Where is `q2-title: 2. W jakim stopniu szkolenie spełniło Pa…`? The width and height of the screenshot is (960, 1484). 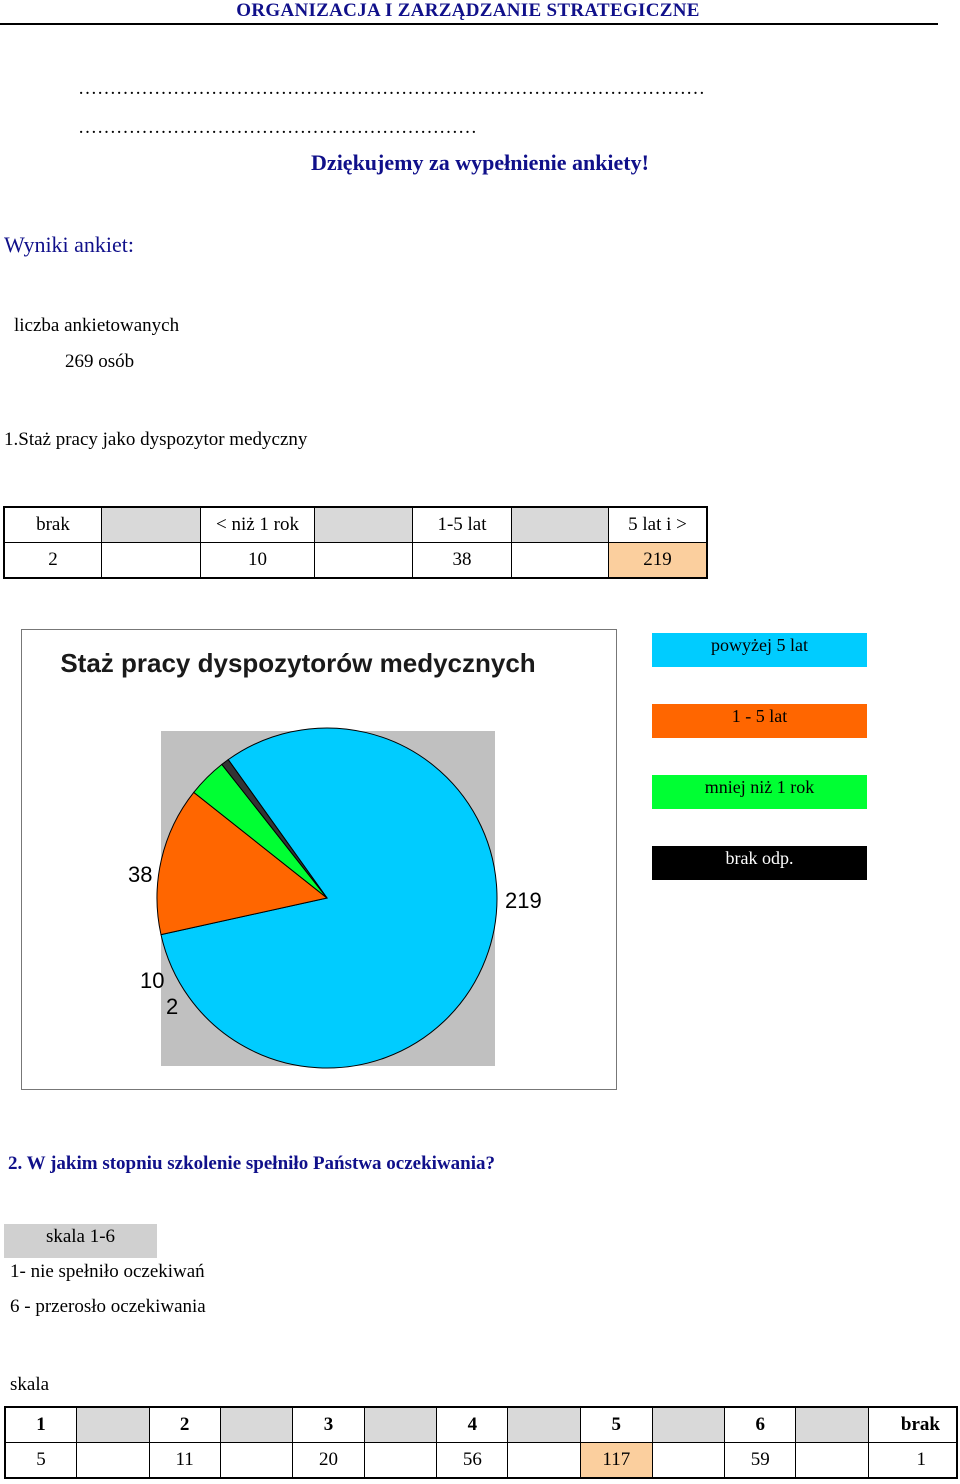
q2-title: 2. W jakim stopniu szkolenie spełniło Pa… is located at coordinates (252, 1163).